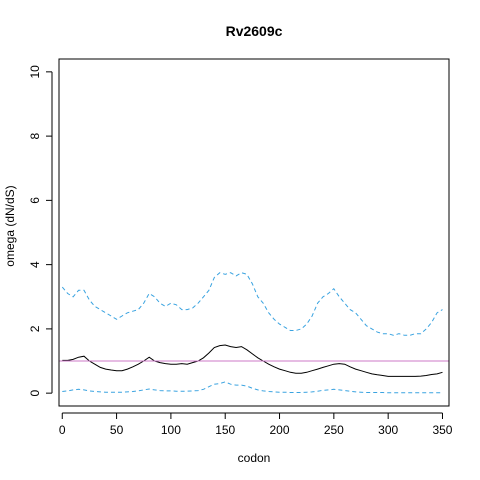  Describe the element at coordinates (35, 264) in the screenshot. I see `y-tick-label: 4` at that location.